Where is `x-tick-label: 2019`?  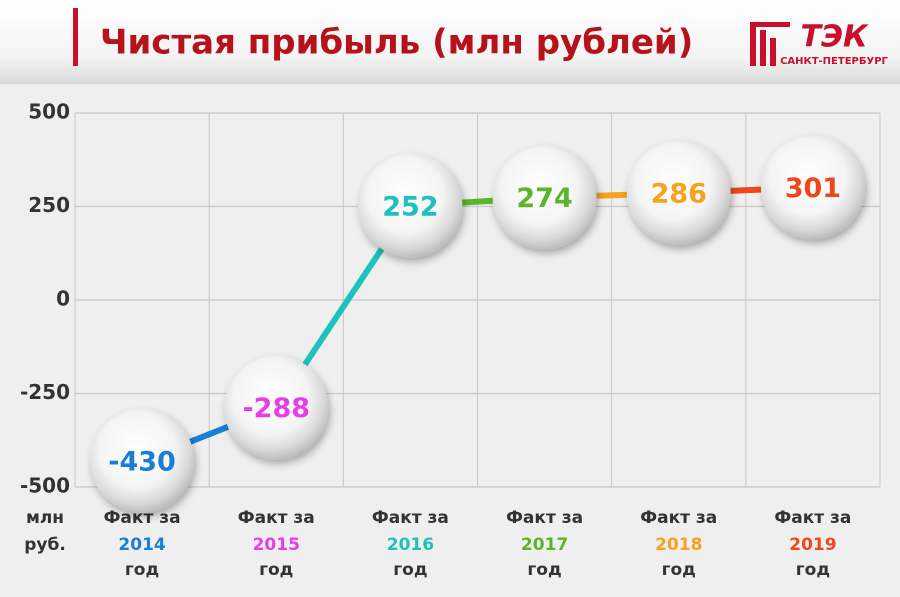 x-tick-label: 2019 is located at coordinates (812, 545).